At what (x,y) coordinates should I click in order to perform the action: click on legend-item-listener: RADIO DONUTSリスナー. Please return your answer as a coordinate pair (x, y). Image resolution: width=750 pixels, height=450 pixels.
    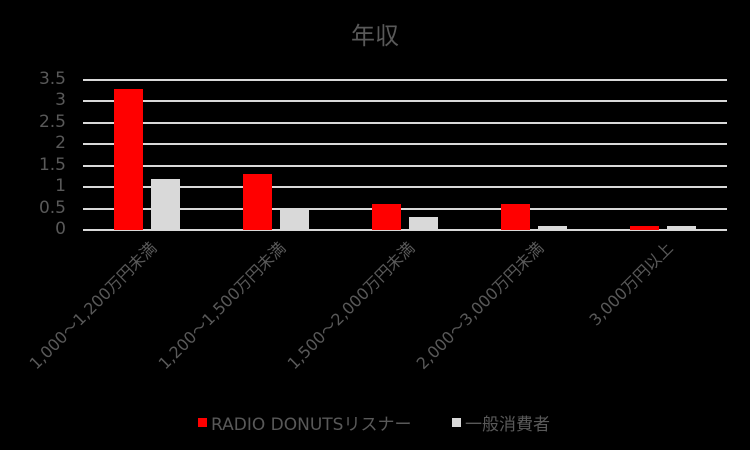
    Looking at the image, I should click on (304, 422).